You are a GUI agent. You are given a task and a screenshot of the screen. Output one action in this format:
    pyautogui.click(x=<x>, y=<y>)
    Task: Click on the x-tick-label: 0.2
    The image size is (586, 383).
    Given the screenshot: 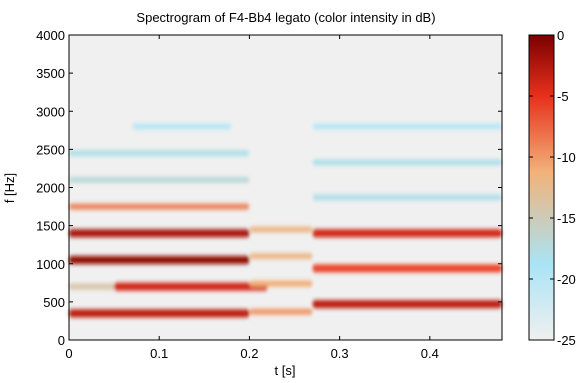 What is the action you would take?
    pyautogui.click(x=249, y=353)
    